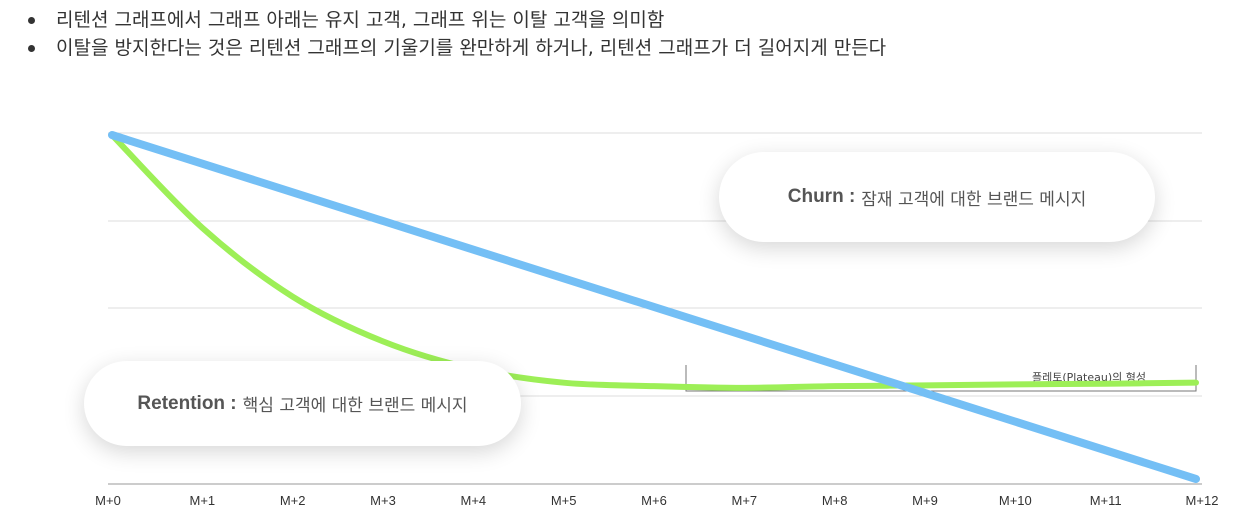 The image size is (1240, 530). Describe the element at coordinates (293, 500) in the screenshot. I see `x-tick-label: M+2` at that location.